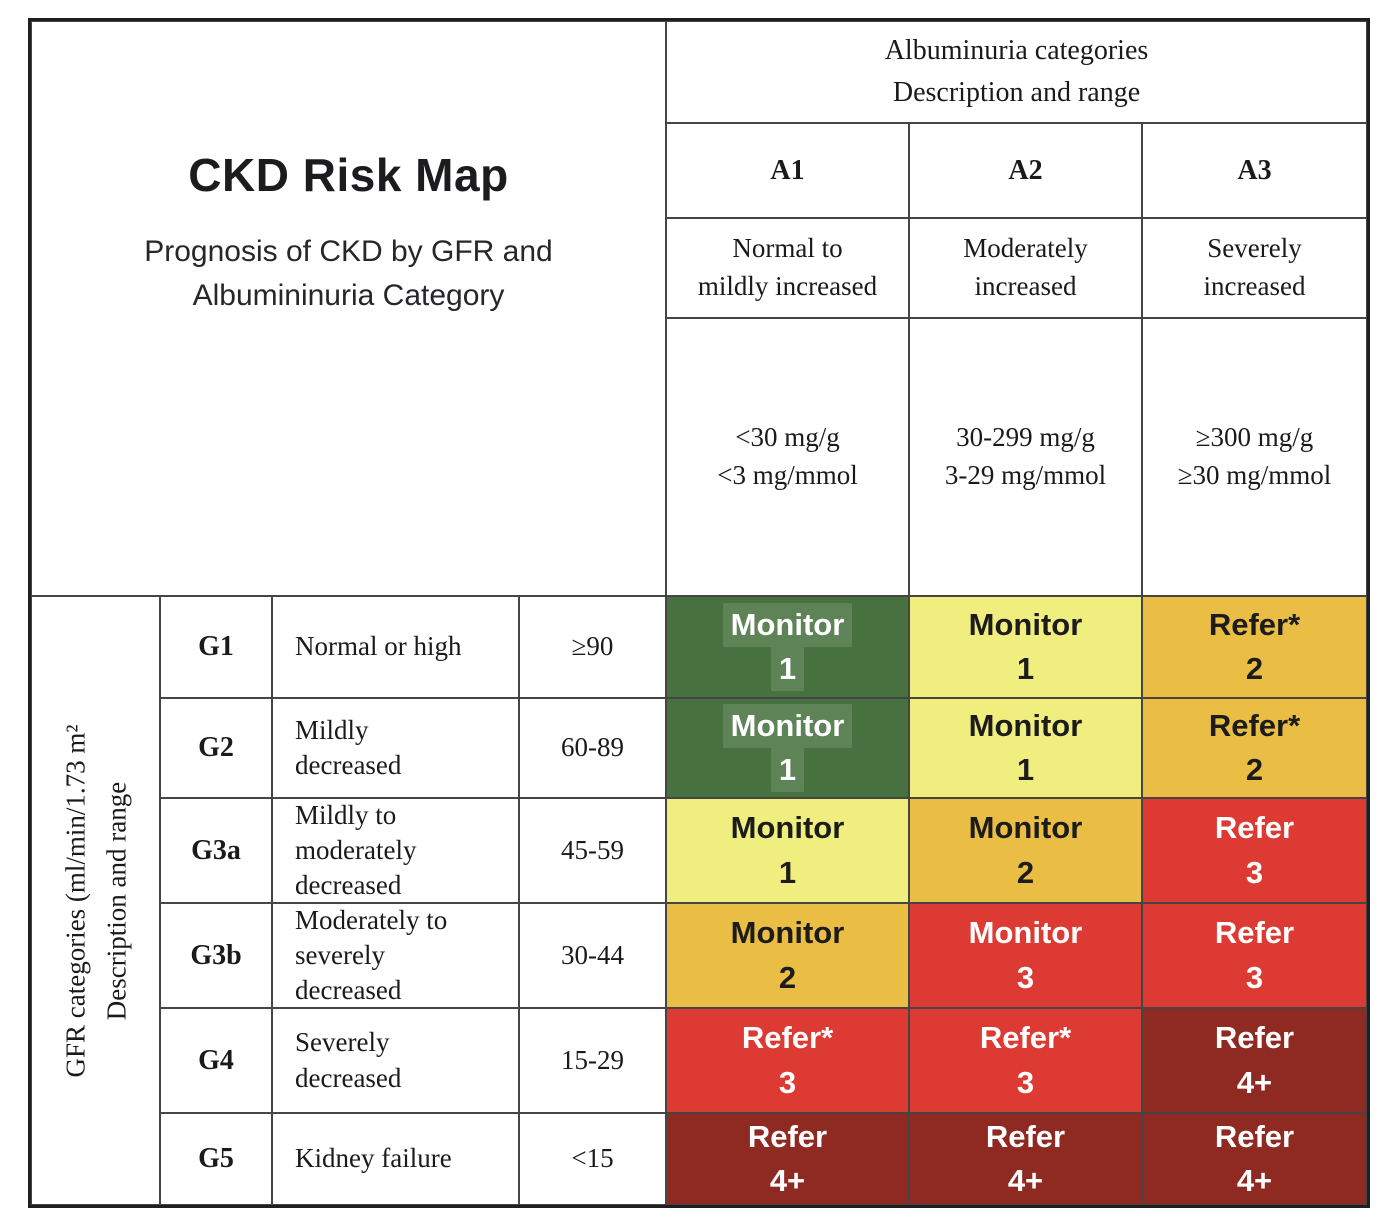 The image size is (1392, 1226). I want to click on gfr-code-g3a: G3a, so click(216, 850).